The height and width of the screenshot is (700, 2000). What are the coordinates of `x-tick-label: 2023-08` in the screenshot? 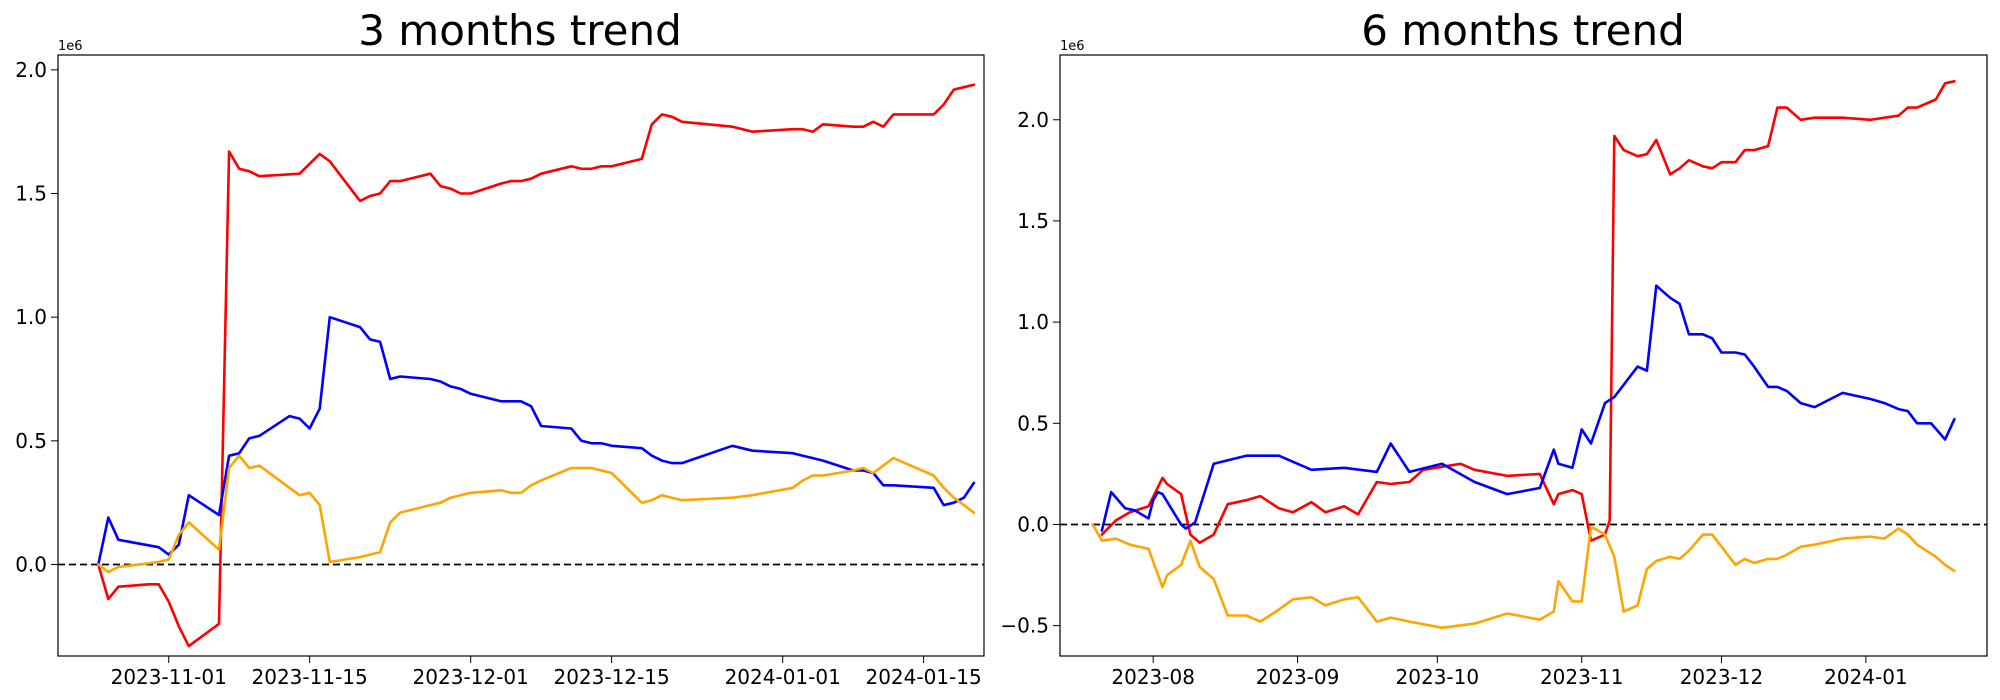 It's located at (1153, 677).